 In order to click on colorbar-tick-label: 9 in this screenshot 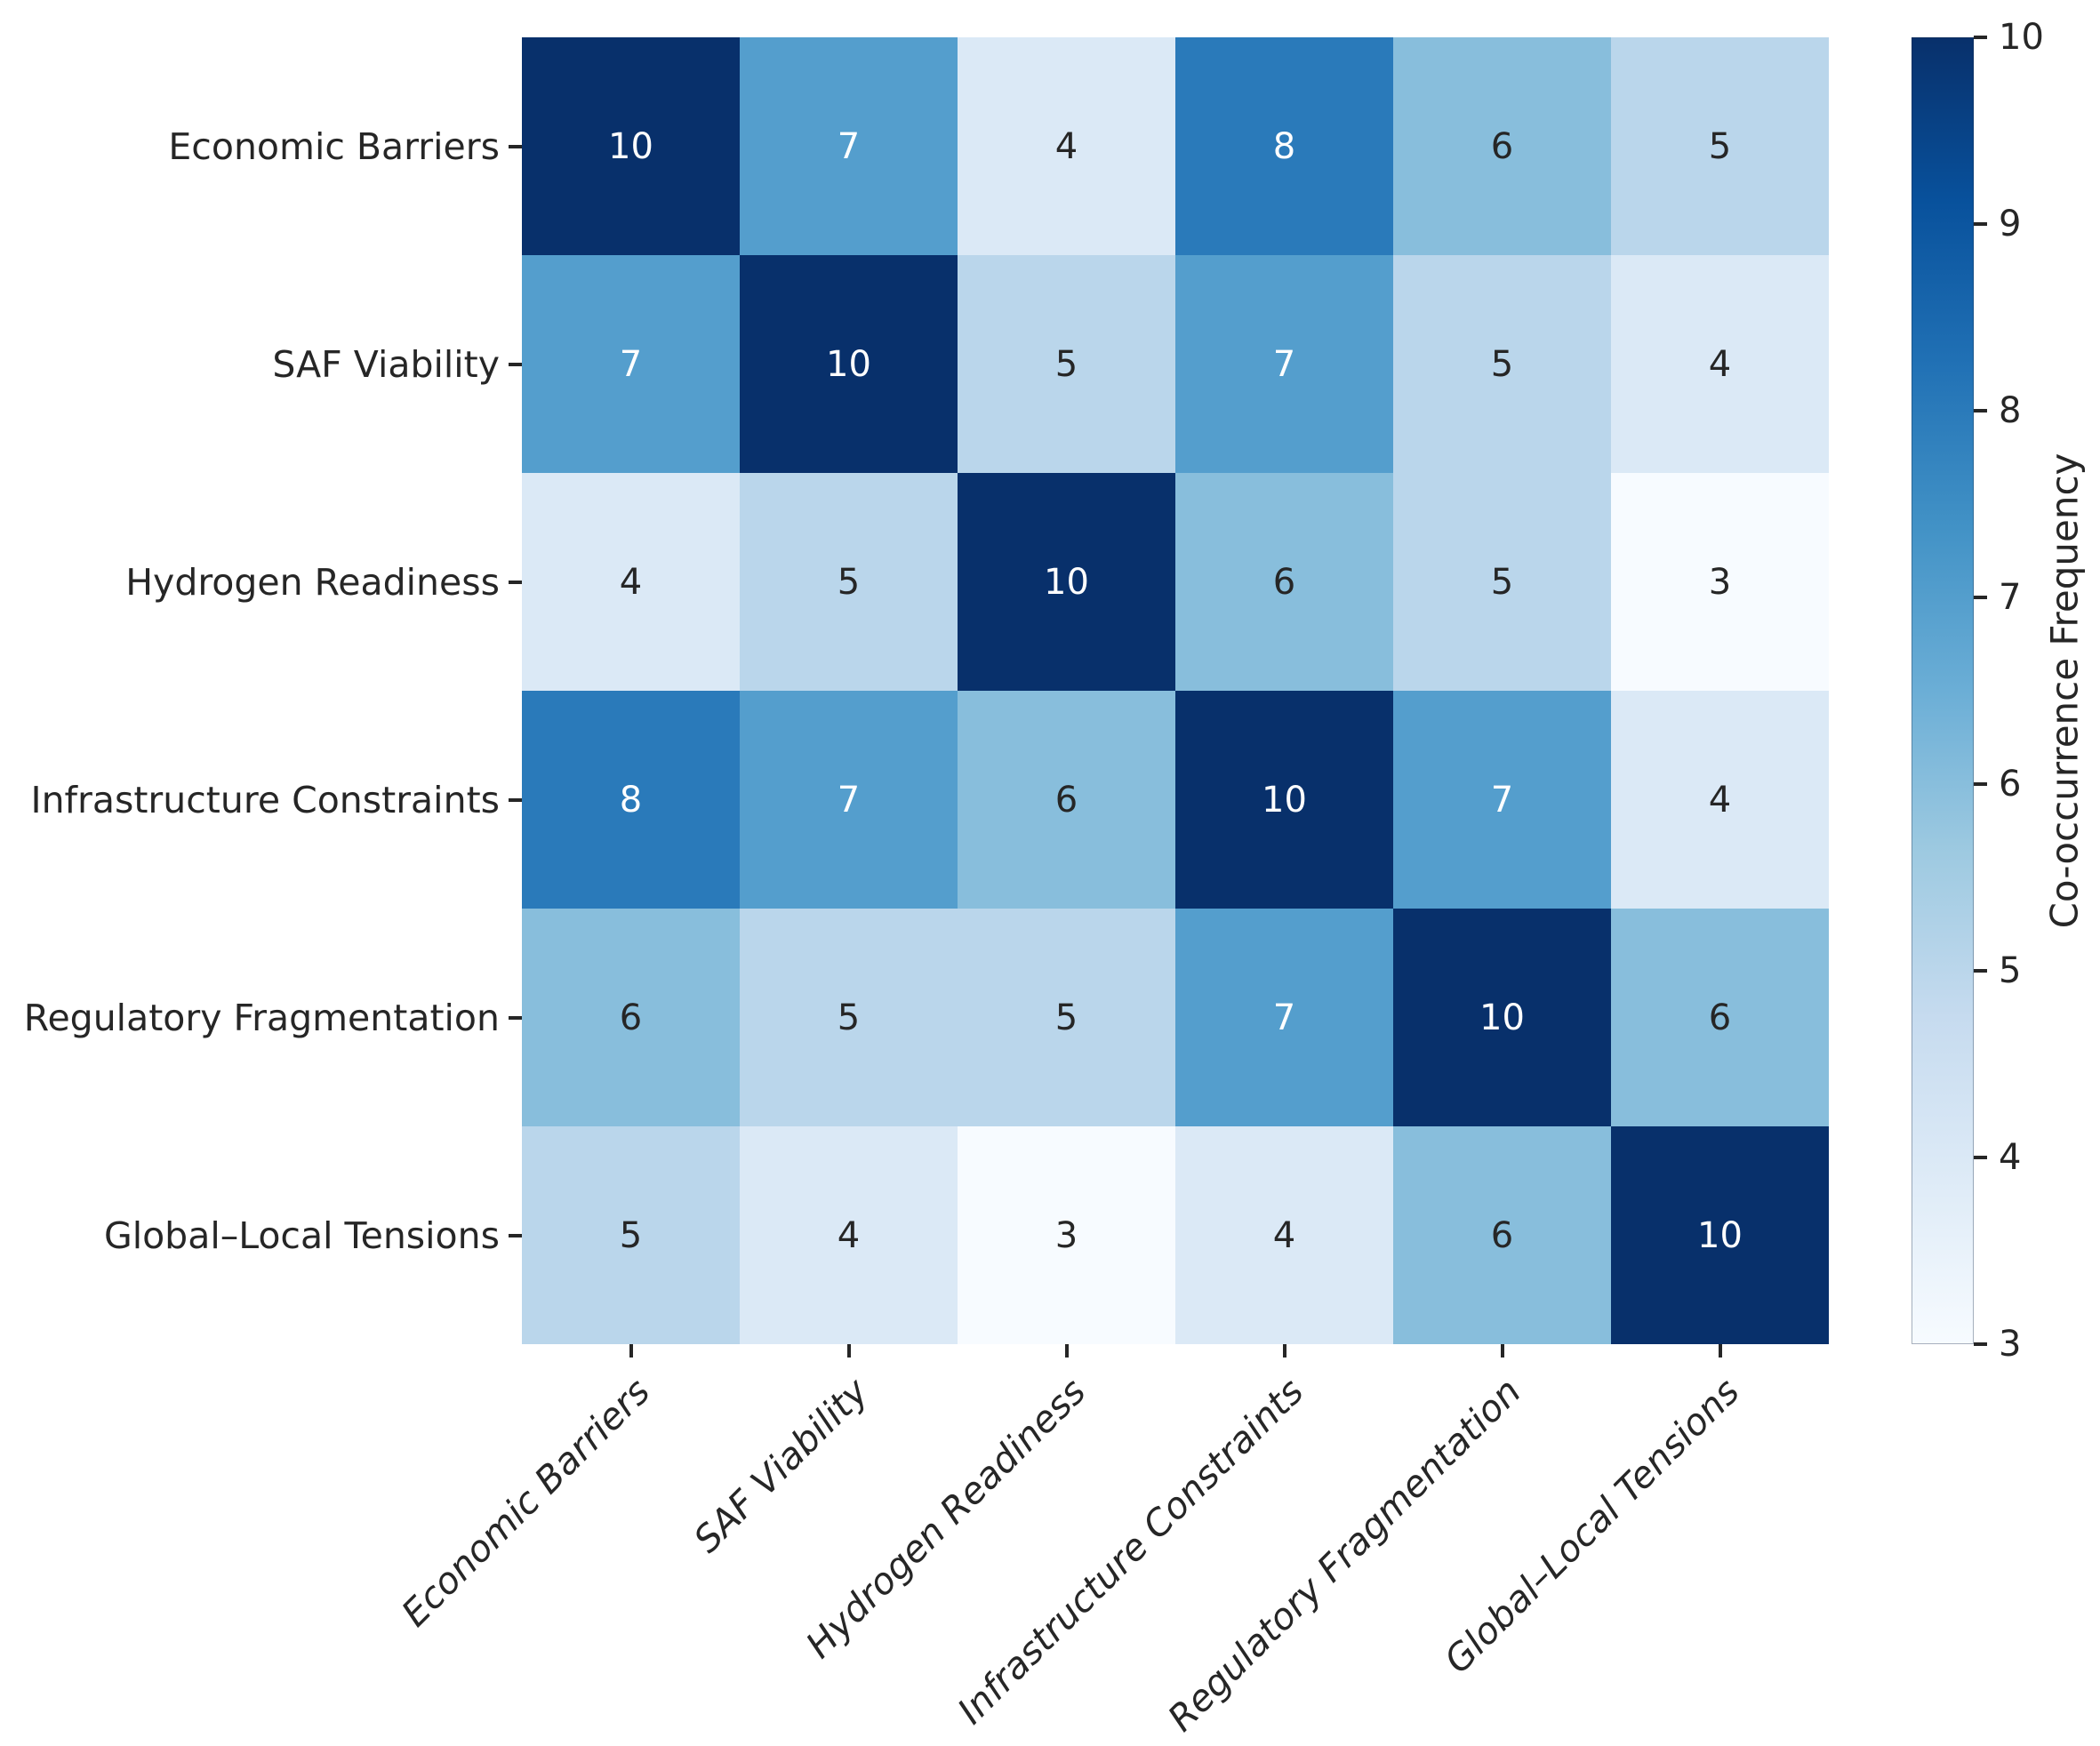, I will do `click(2010, 224)`.